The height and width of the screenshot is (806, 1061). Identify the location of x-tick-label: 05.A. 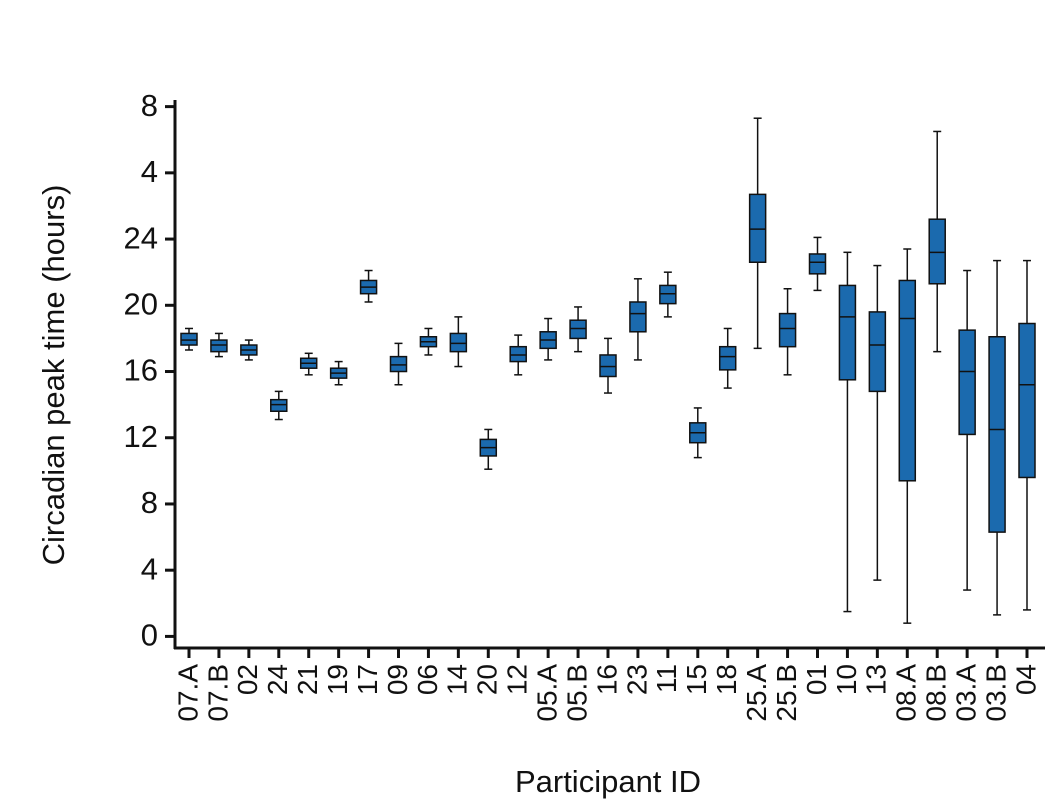
(547, 693).